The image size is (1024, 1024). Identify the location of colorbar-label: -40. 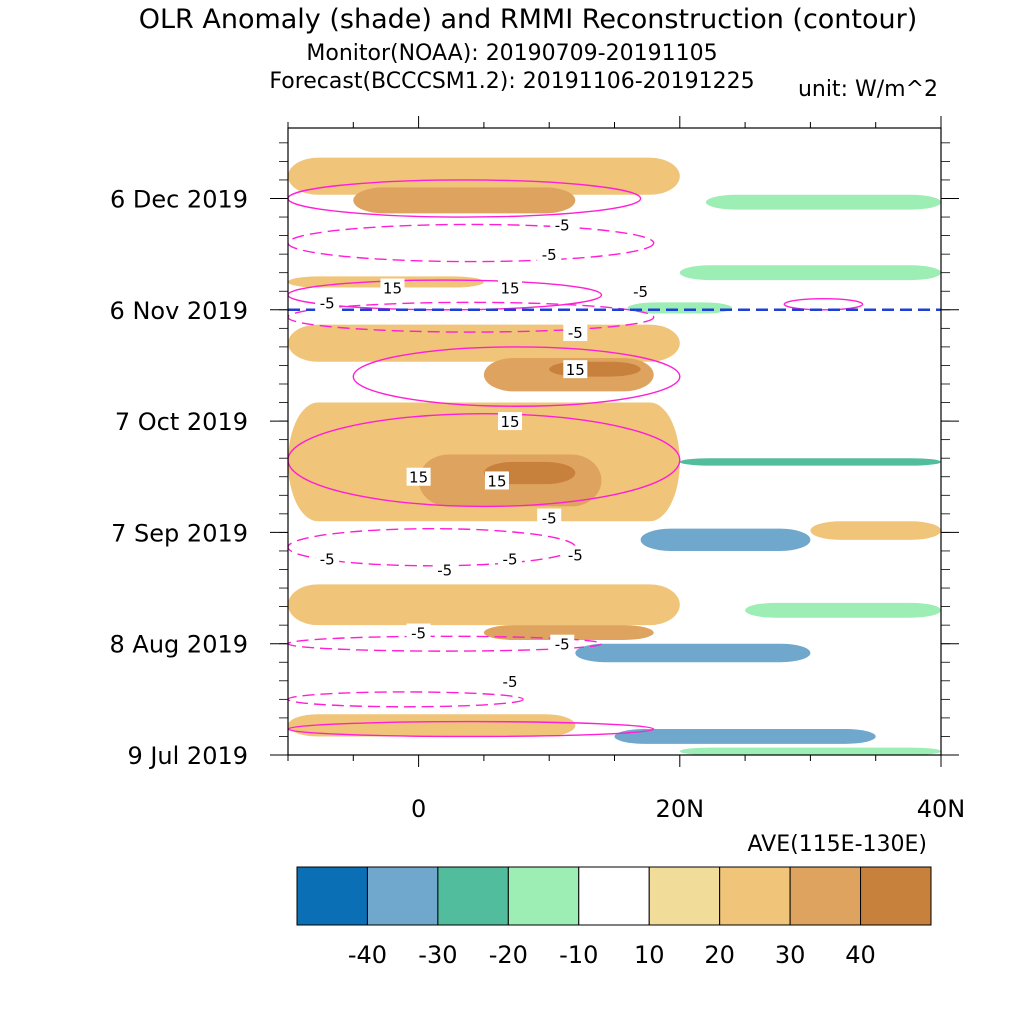
(367, 955).